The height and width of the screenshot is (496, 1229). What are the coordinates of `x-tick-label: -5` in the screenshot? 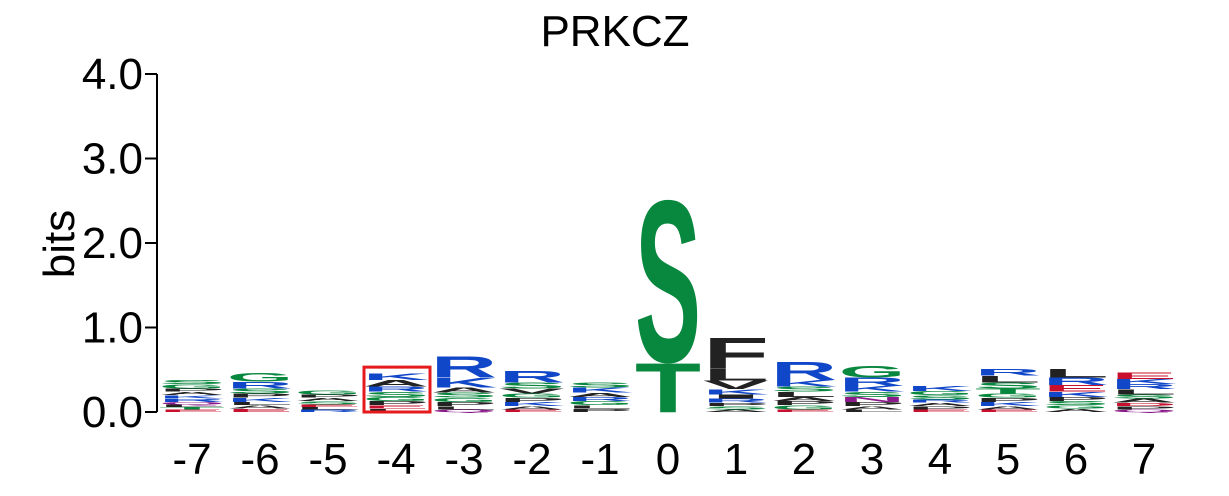 It's located at (327, 459).